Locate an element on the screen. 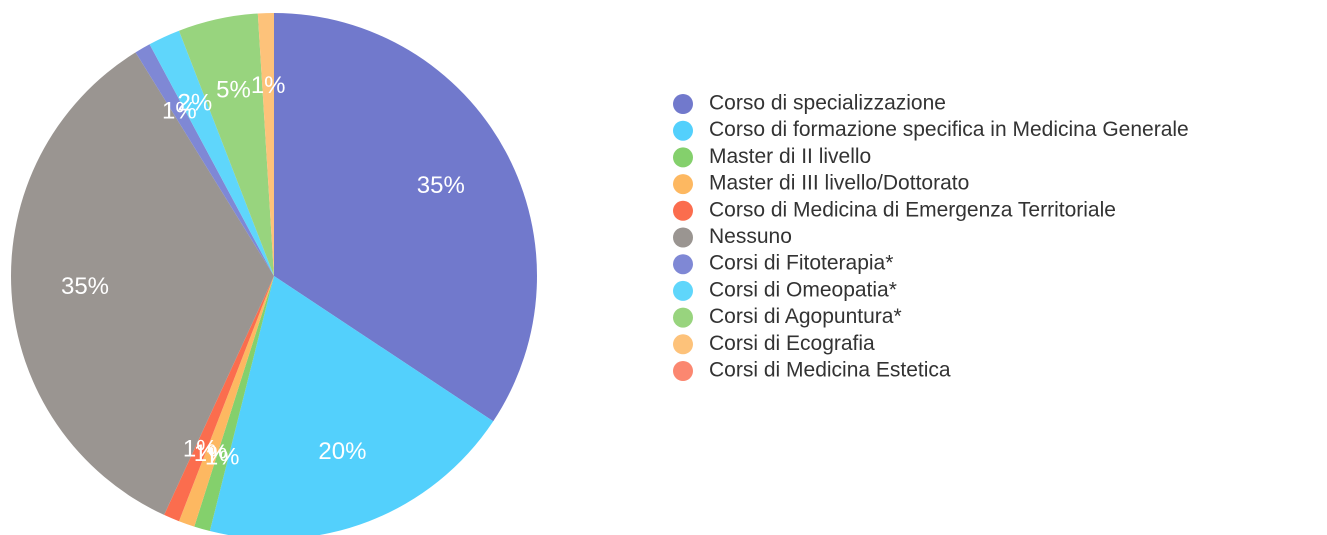 The height and width of the screenshot is (535, 1327). legend-label: Corsi di Ecografia is located at coordinates (792, 343).